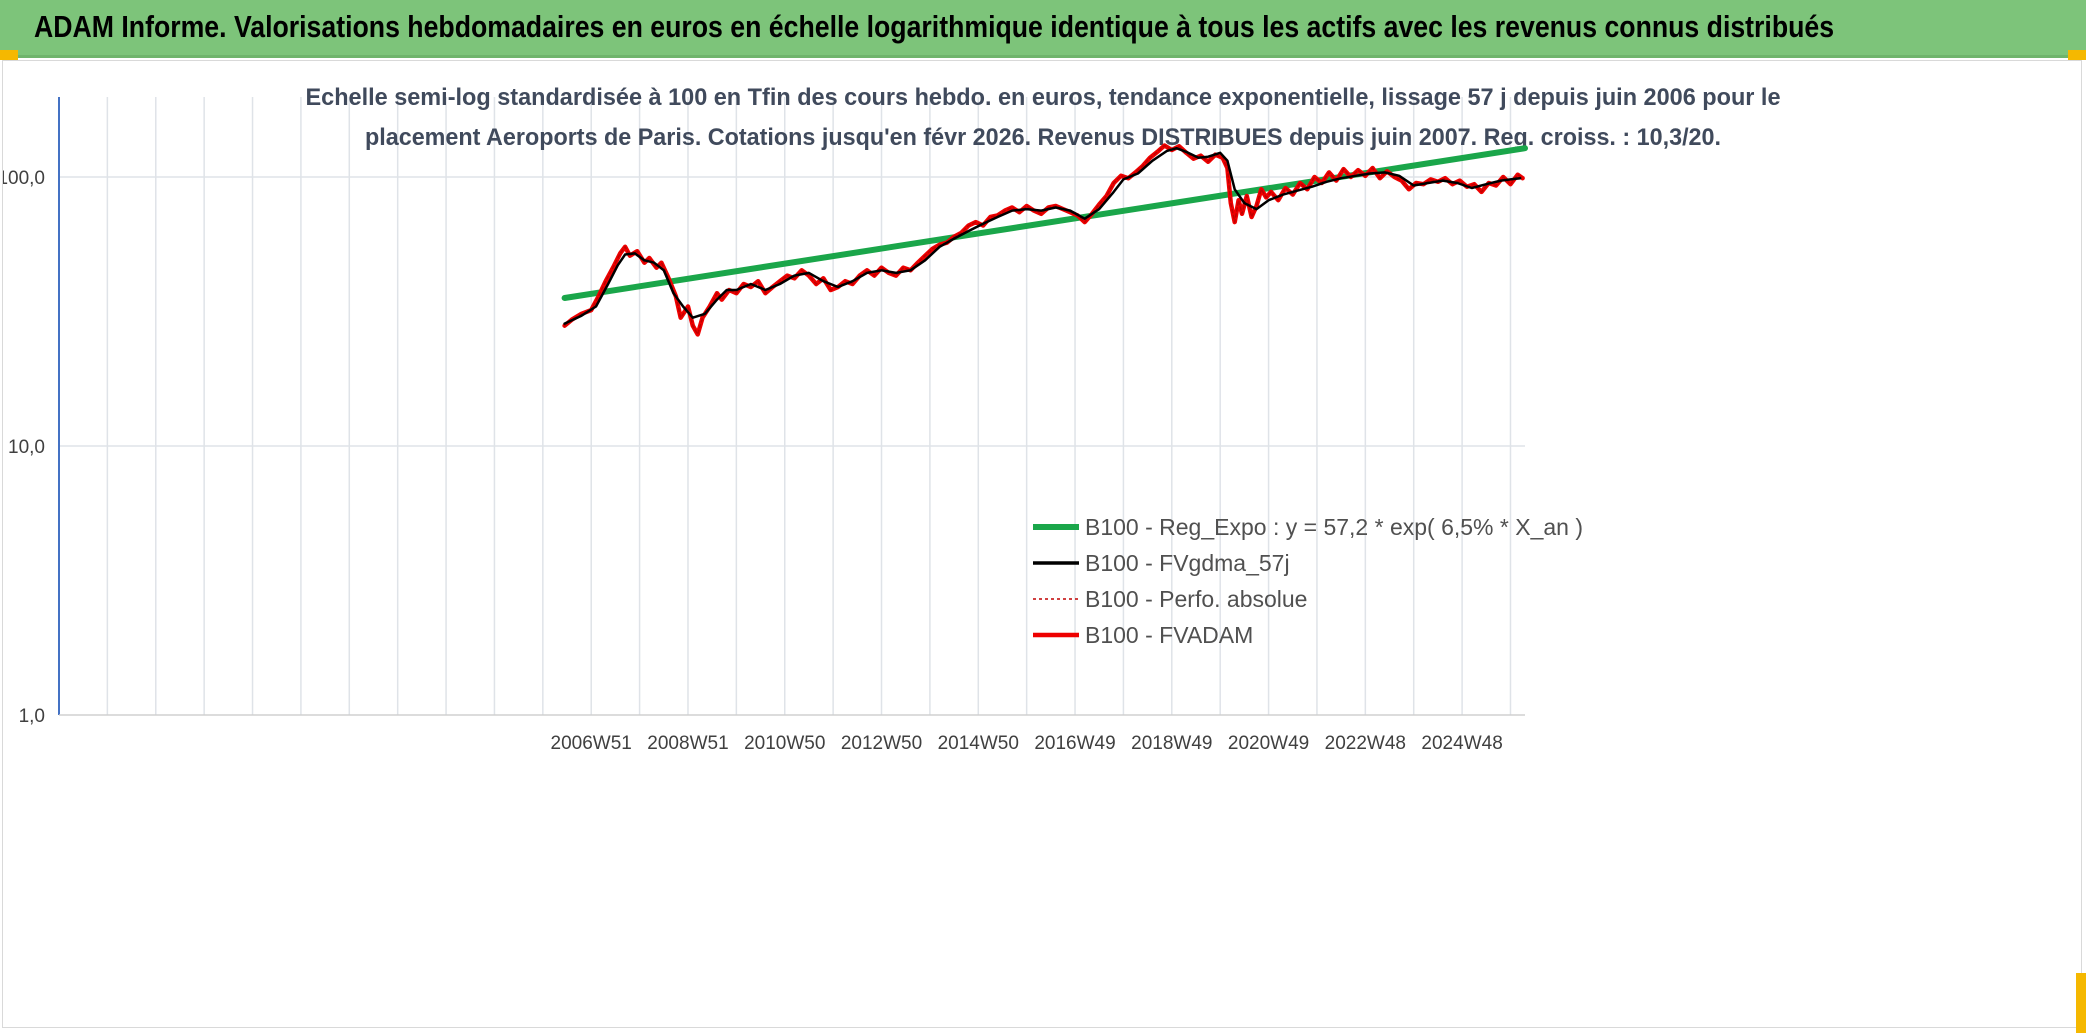 This screenshot has height=1033, width=2086. Describe the element at coordinates (1196, 599) in the screenshot. I see `legend-label: B100 - Perfo. absolue` at that location.